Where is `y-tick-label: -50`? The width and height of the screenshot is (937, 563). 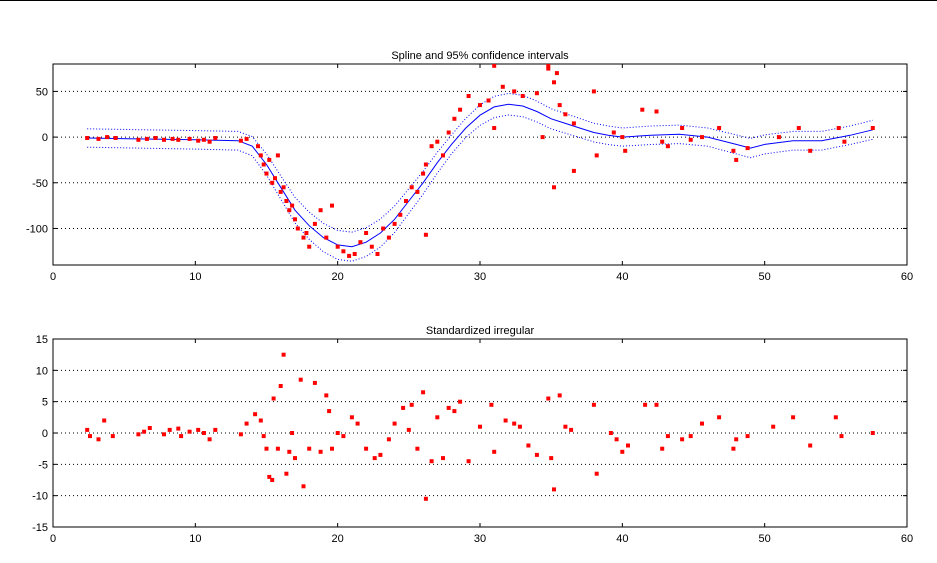
y-tick-label: -50 is located at coordinates (40, 184).